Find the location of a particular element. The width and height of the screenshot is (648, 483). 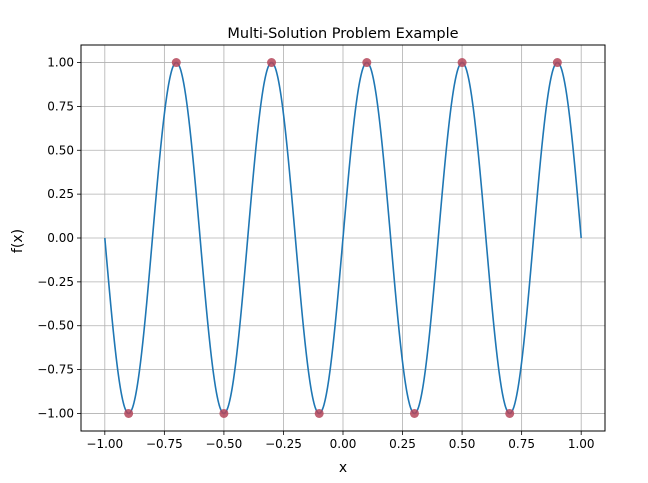

x-axis-label: x is located at coordinates (343, 468).